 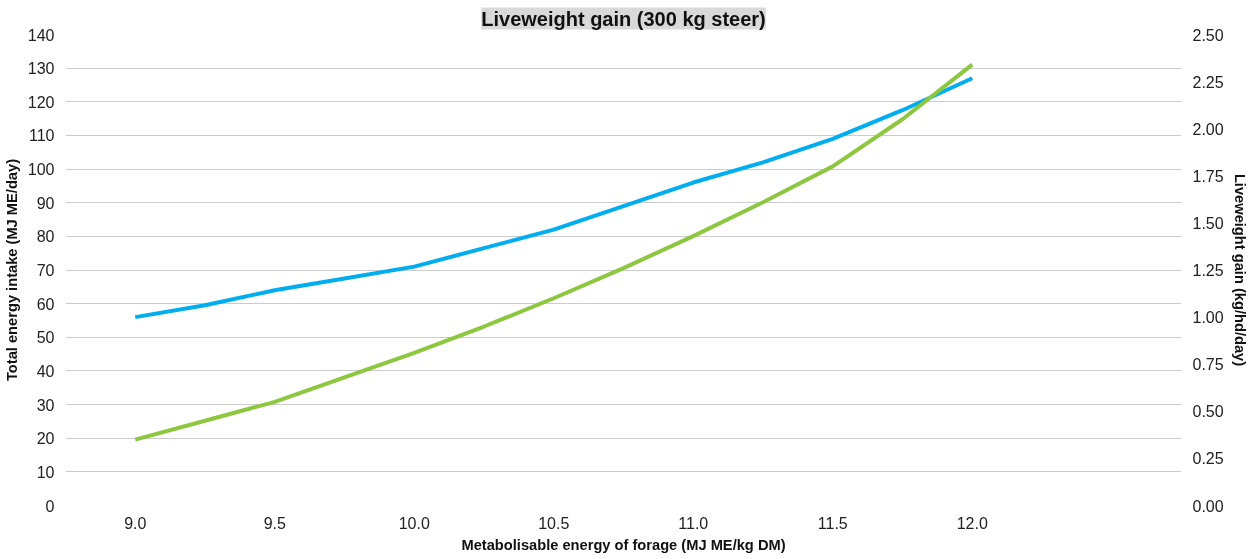 I want to click on y-tick-label: 40, so click(x=45, y=371).